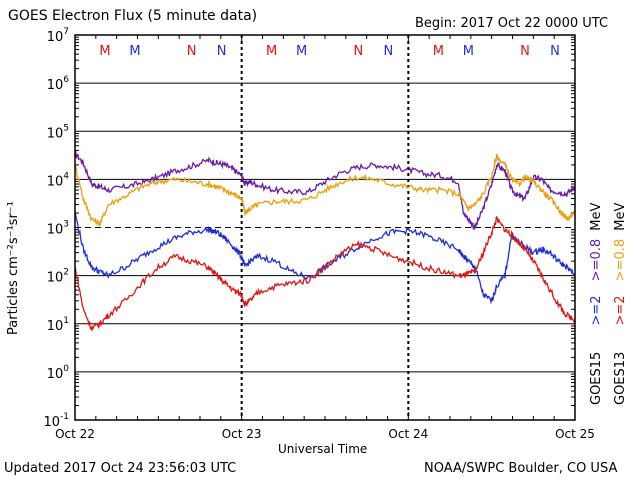  I want to click on marker-3: N, so click(222, 51).